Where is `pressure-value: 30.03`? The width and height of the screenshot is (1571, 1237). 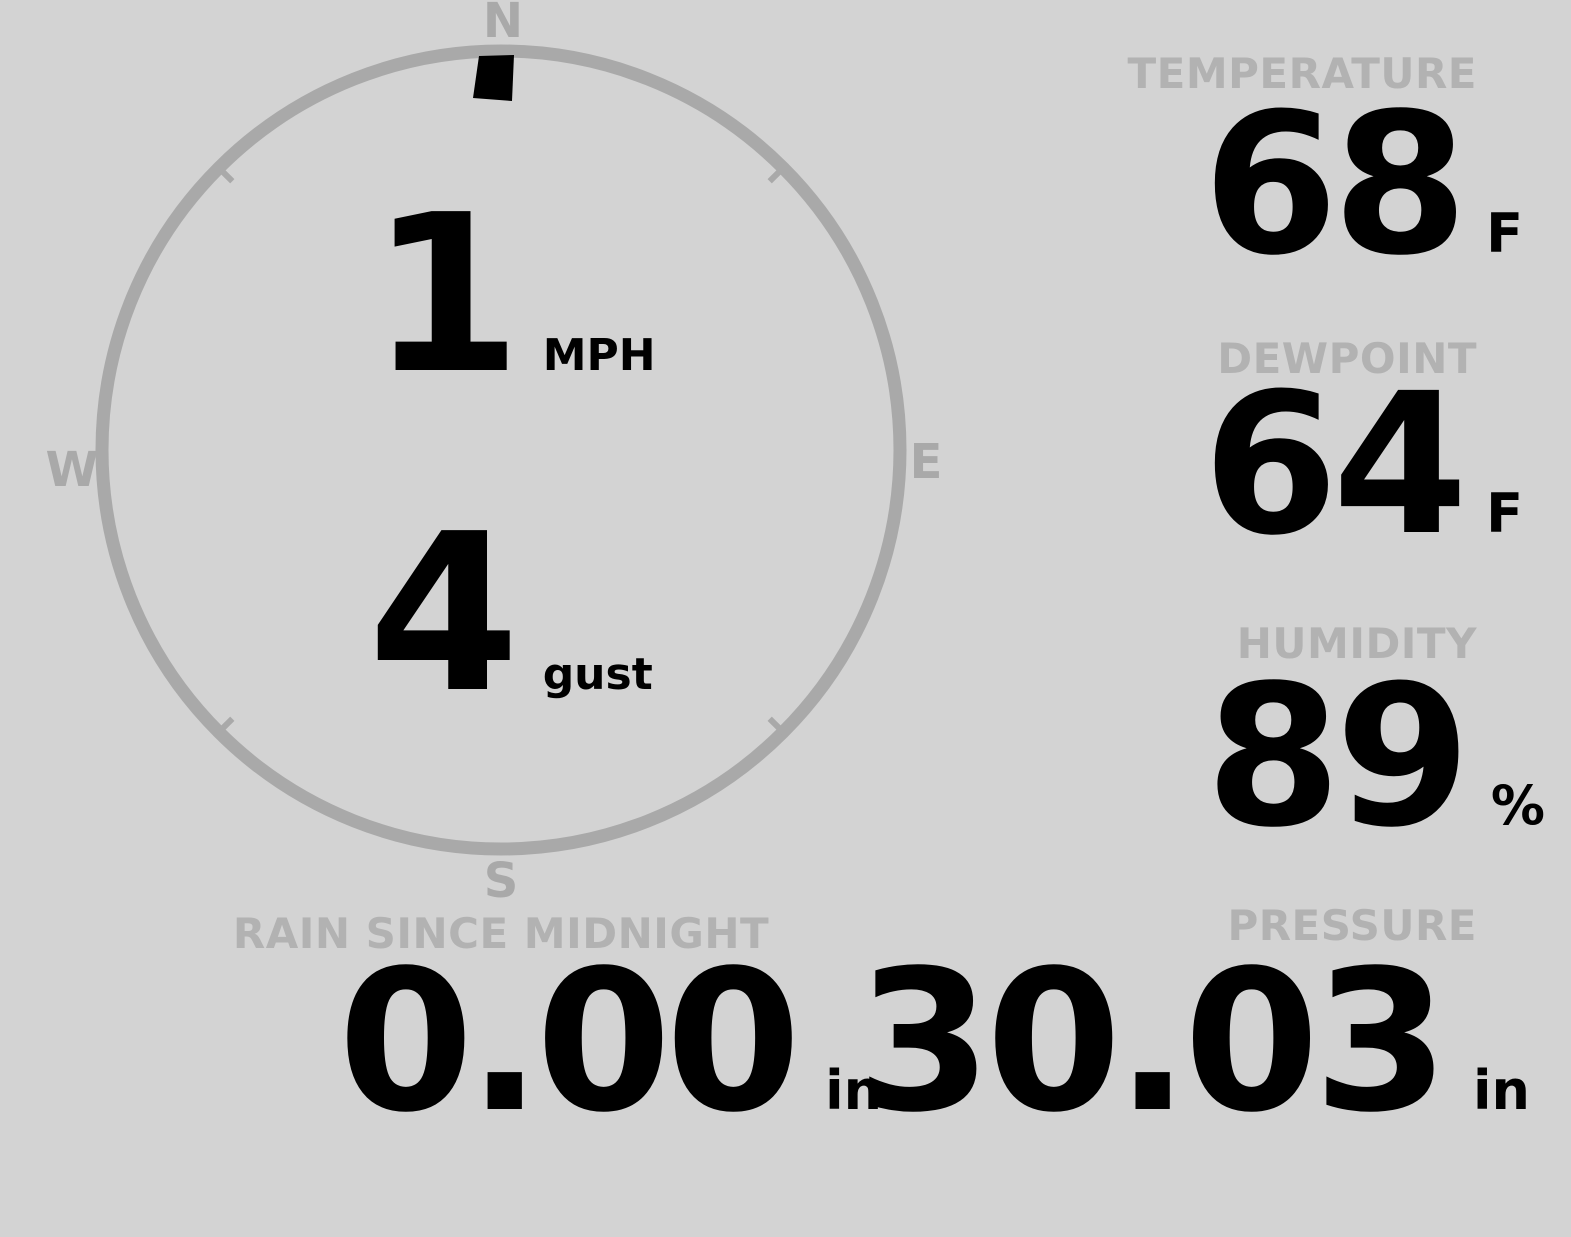
pressure-value: 30.03 is located at coordinates (1152, 1041).